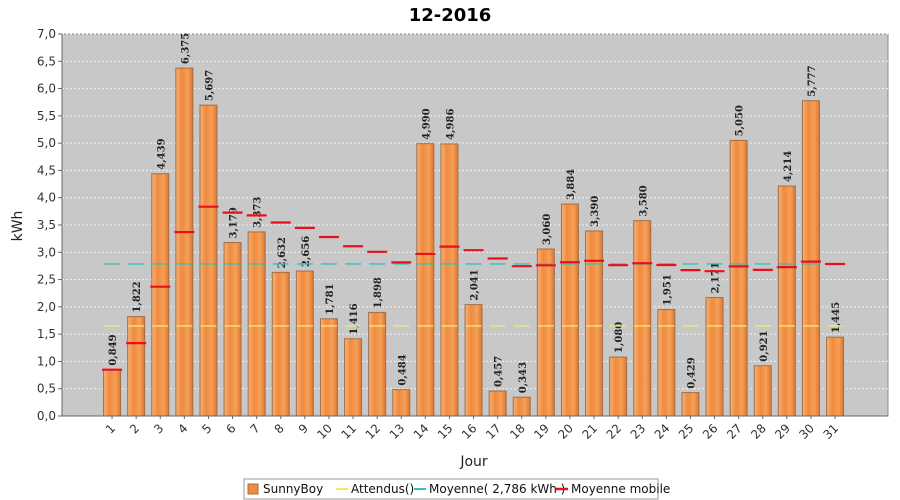 This screenshot has height=500, width=900. Describe the element at coordinates (158, 428) in the screenshot. I see `x-tick-label: 3` at that location.